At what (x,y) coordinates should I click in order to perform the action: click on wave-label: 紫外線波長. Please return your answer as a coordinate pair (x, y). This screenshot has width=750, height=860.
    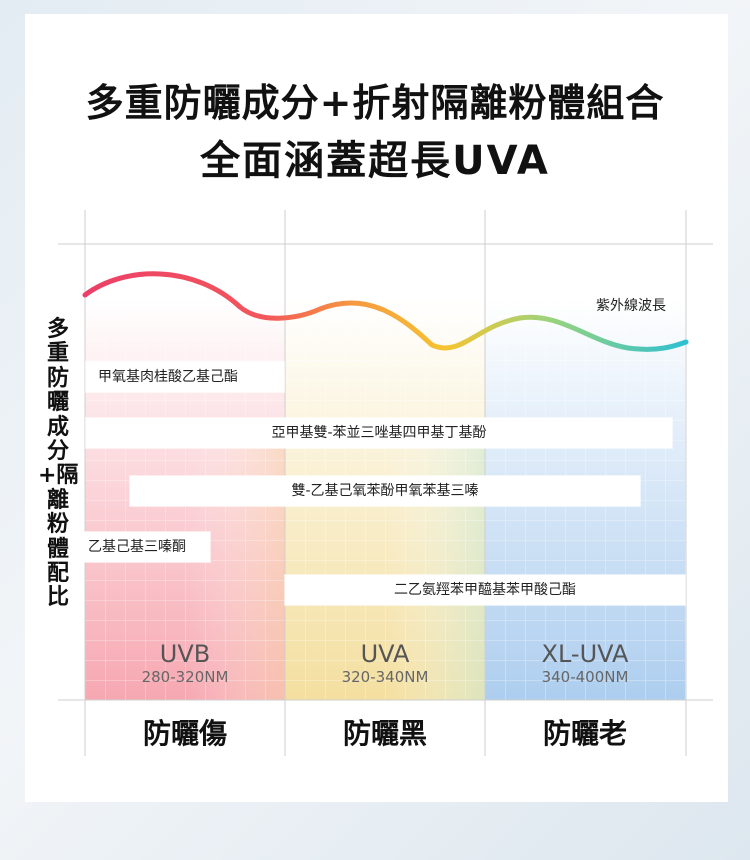
    Looking at the image, I should click on (631, 306).